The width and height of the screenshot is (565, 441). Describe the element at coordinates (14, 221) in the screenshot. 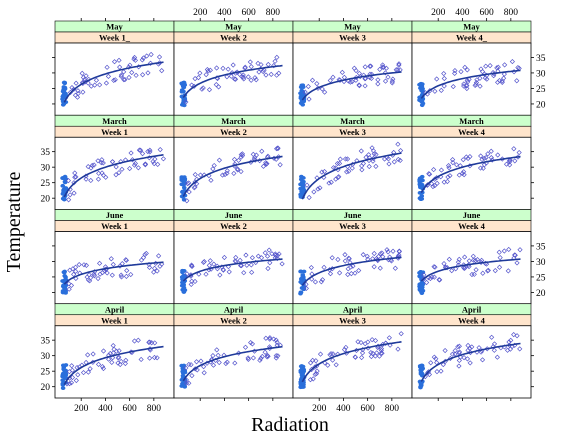

I see `y-axis-title: Temperature` at that location.